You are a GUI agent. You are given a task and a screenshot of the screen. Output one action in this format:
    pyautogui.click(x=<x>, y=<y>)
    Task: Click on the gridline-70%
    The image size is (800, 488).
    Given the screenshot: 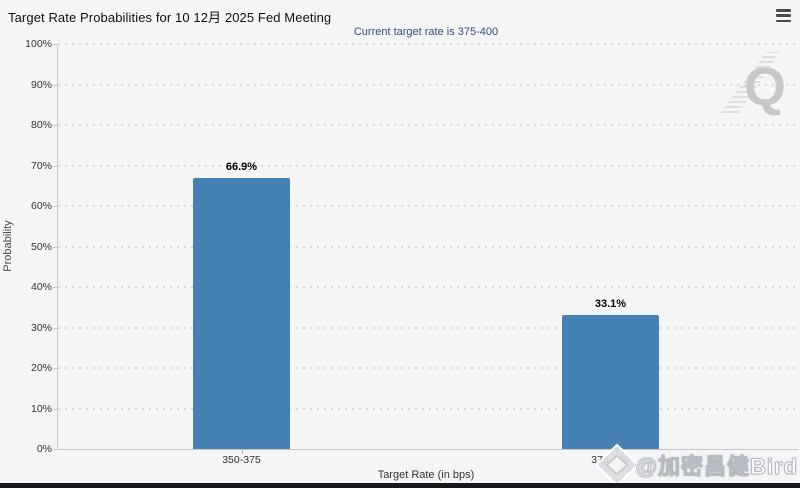 What is the action you would take?
    pyautogui.click(x=428, y=165)
    